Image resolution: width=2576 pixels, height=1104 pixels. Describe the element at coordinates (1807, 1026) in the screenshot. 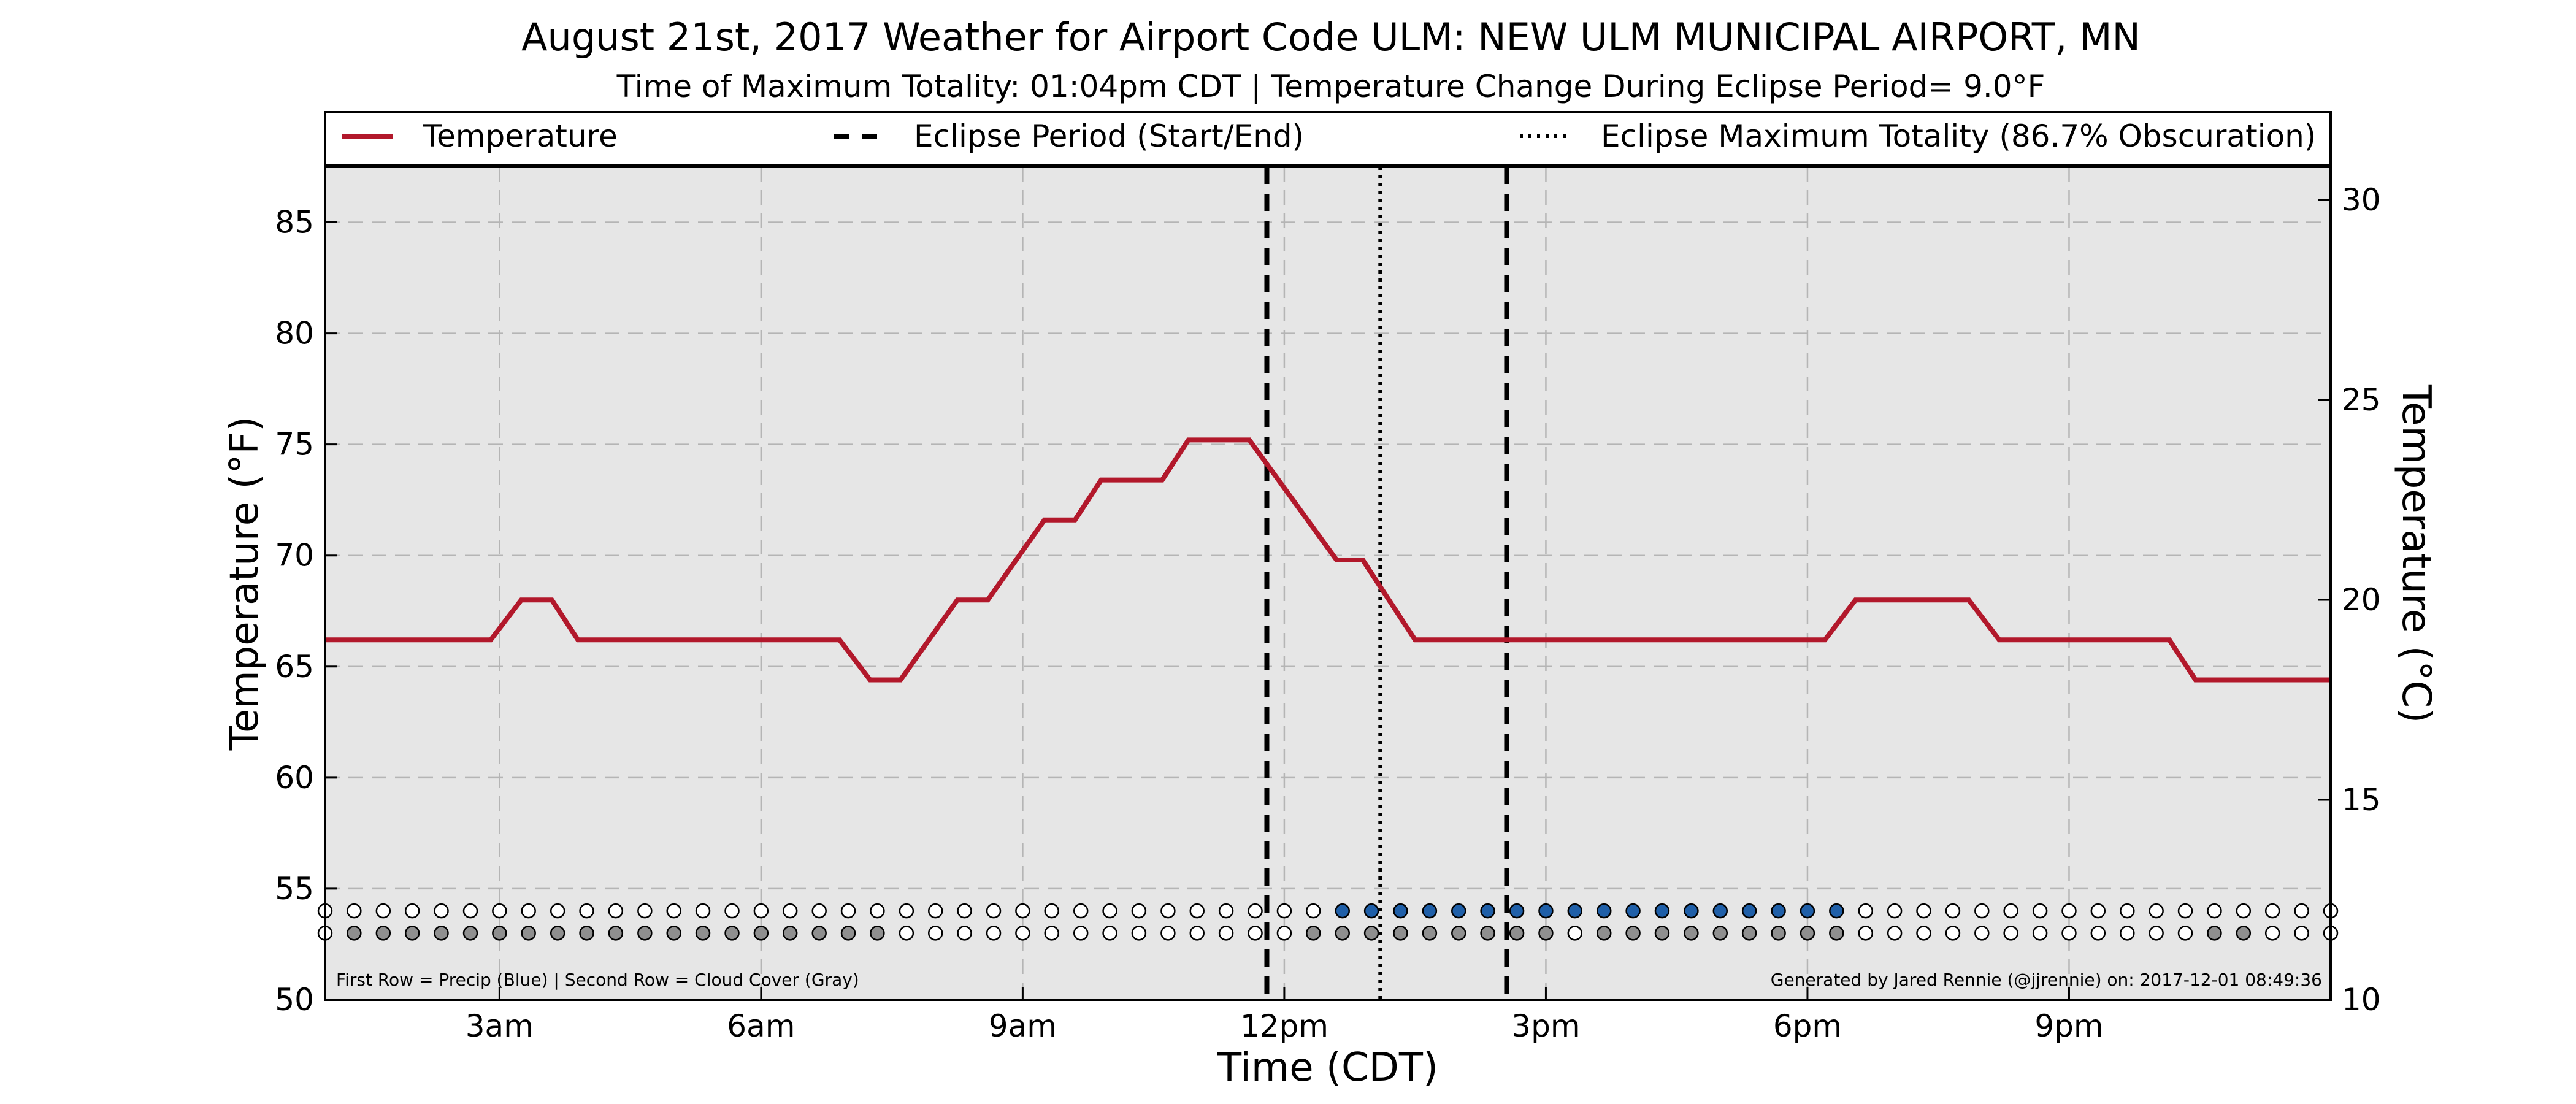

I see `x-tick-label: 6pm` at that location.